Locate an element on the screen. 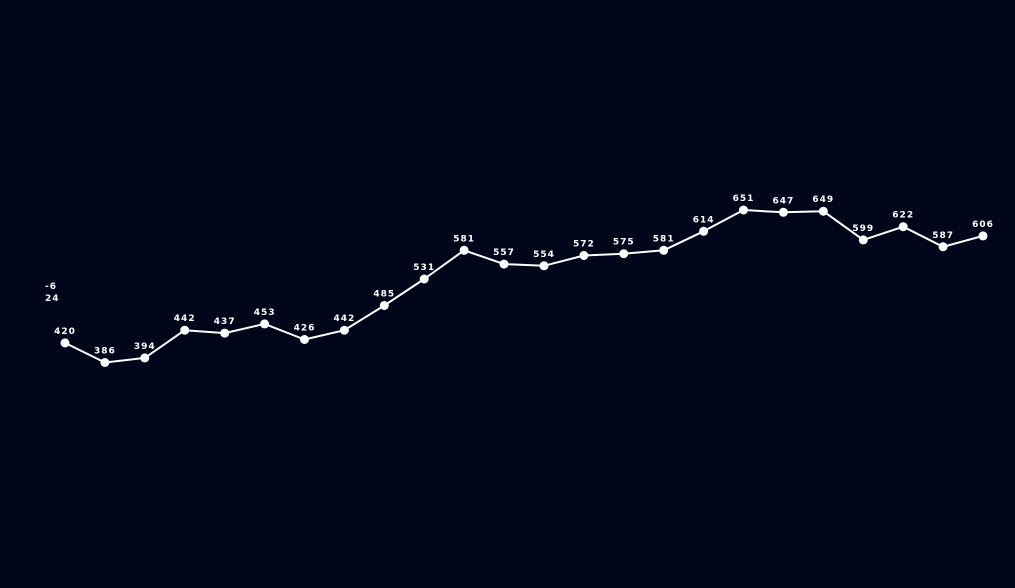 This screenshot has width=1015, height=588. data-label: 622 is located at coordinates (903, 216).